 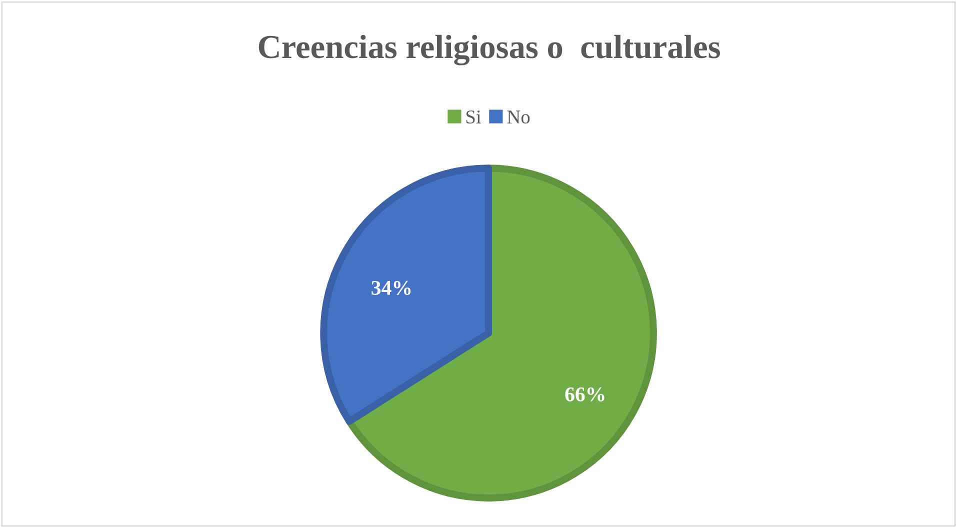 I want to click on data-label: 34%, so click(x=391, y=288).